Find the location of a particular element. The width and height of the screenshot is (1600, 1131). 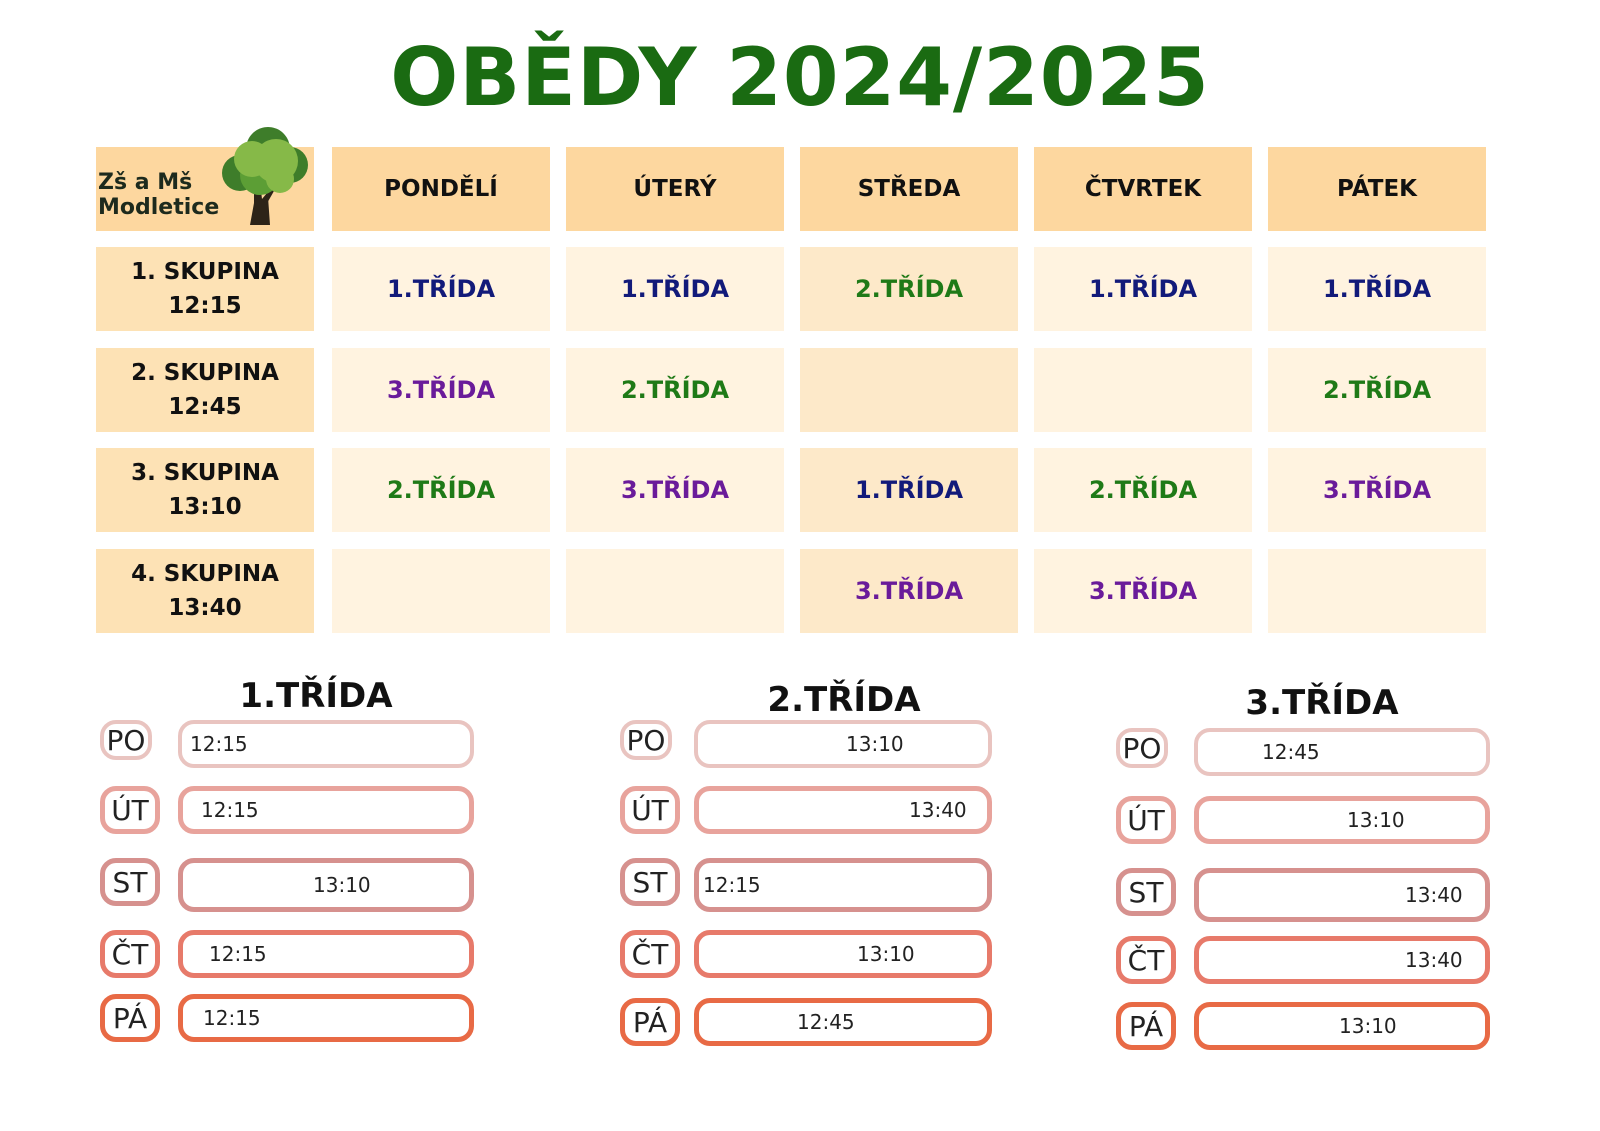

group-header: 4. SKUPINA 13:40 is located at coordinates (205, 591).